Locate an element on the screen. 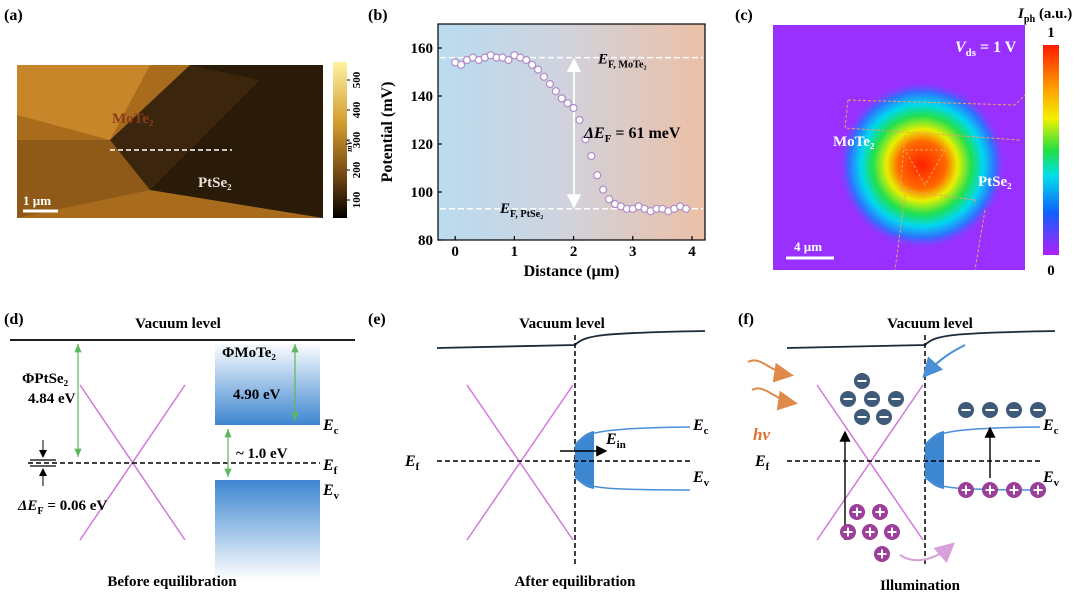 The image size is (1080, 595). label: ΦPtSe₂ is located at coordinates (45, 379).